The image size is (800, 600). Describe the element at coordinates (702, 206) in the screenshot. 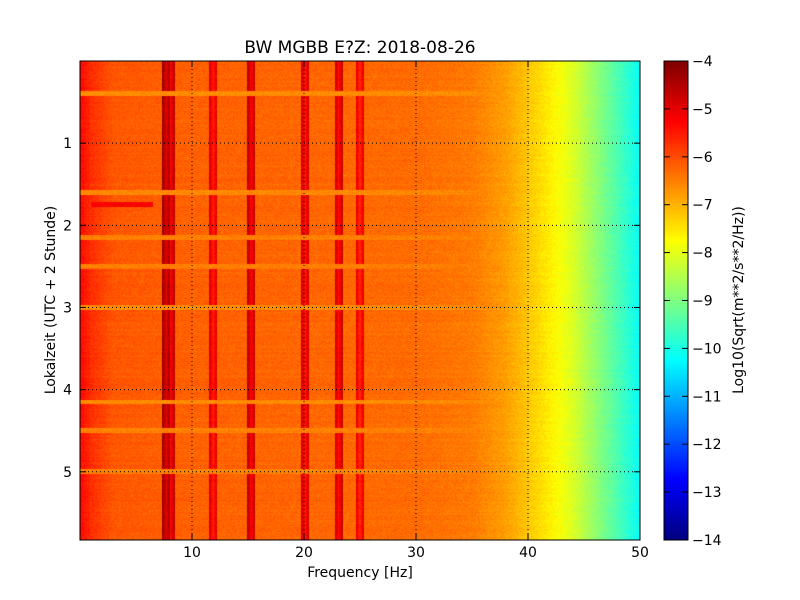

I see `colorbar-tick-label: −7` at that location.